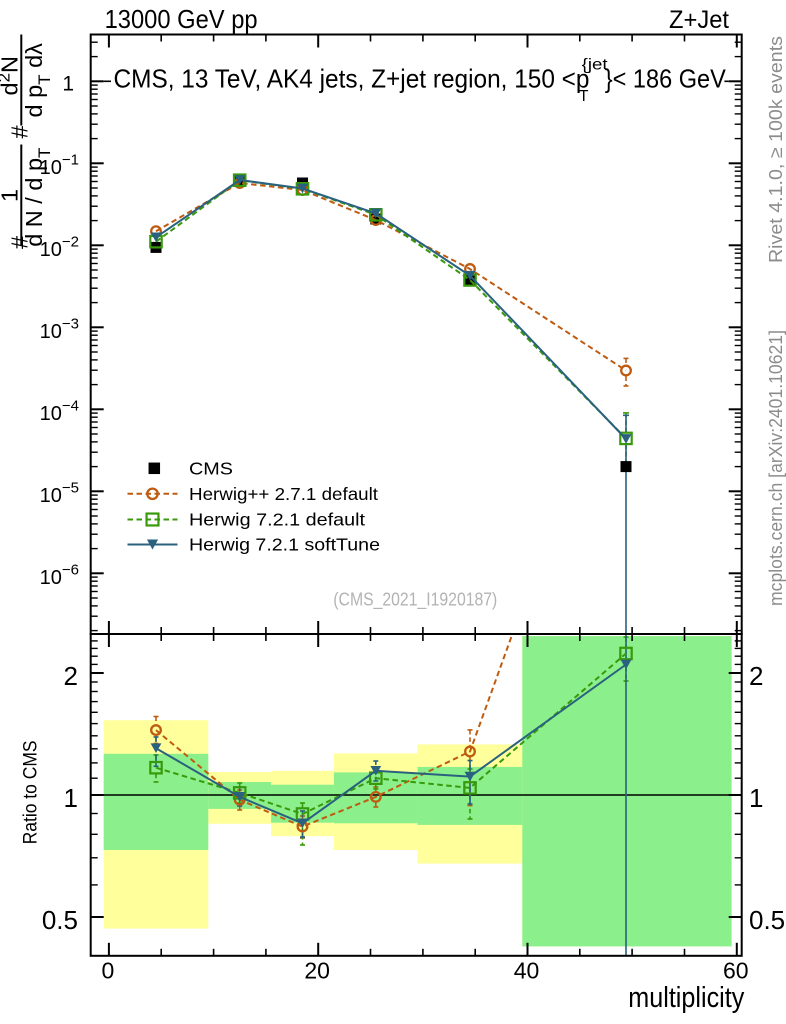  I want to click on svg-text: (CMS_2021_I1920187), so click(415, 599).